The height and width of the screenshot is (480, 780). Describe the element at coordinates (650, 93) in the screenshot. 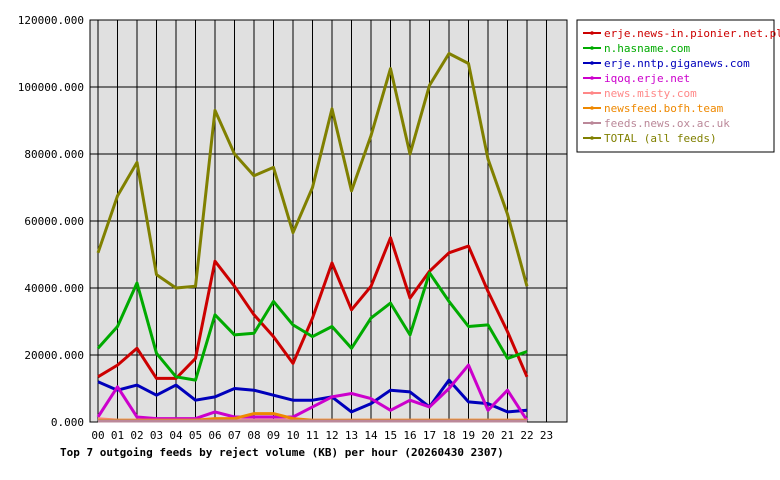

I see `legend-label: news.misty.com` at that location.